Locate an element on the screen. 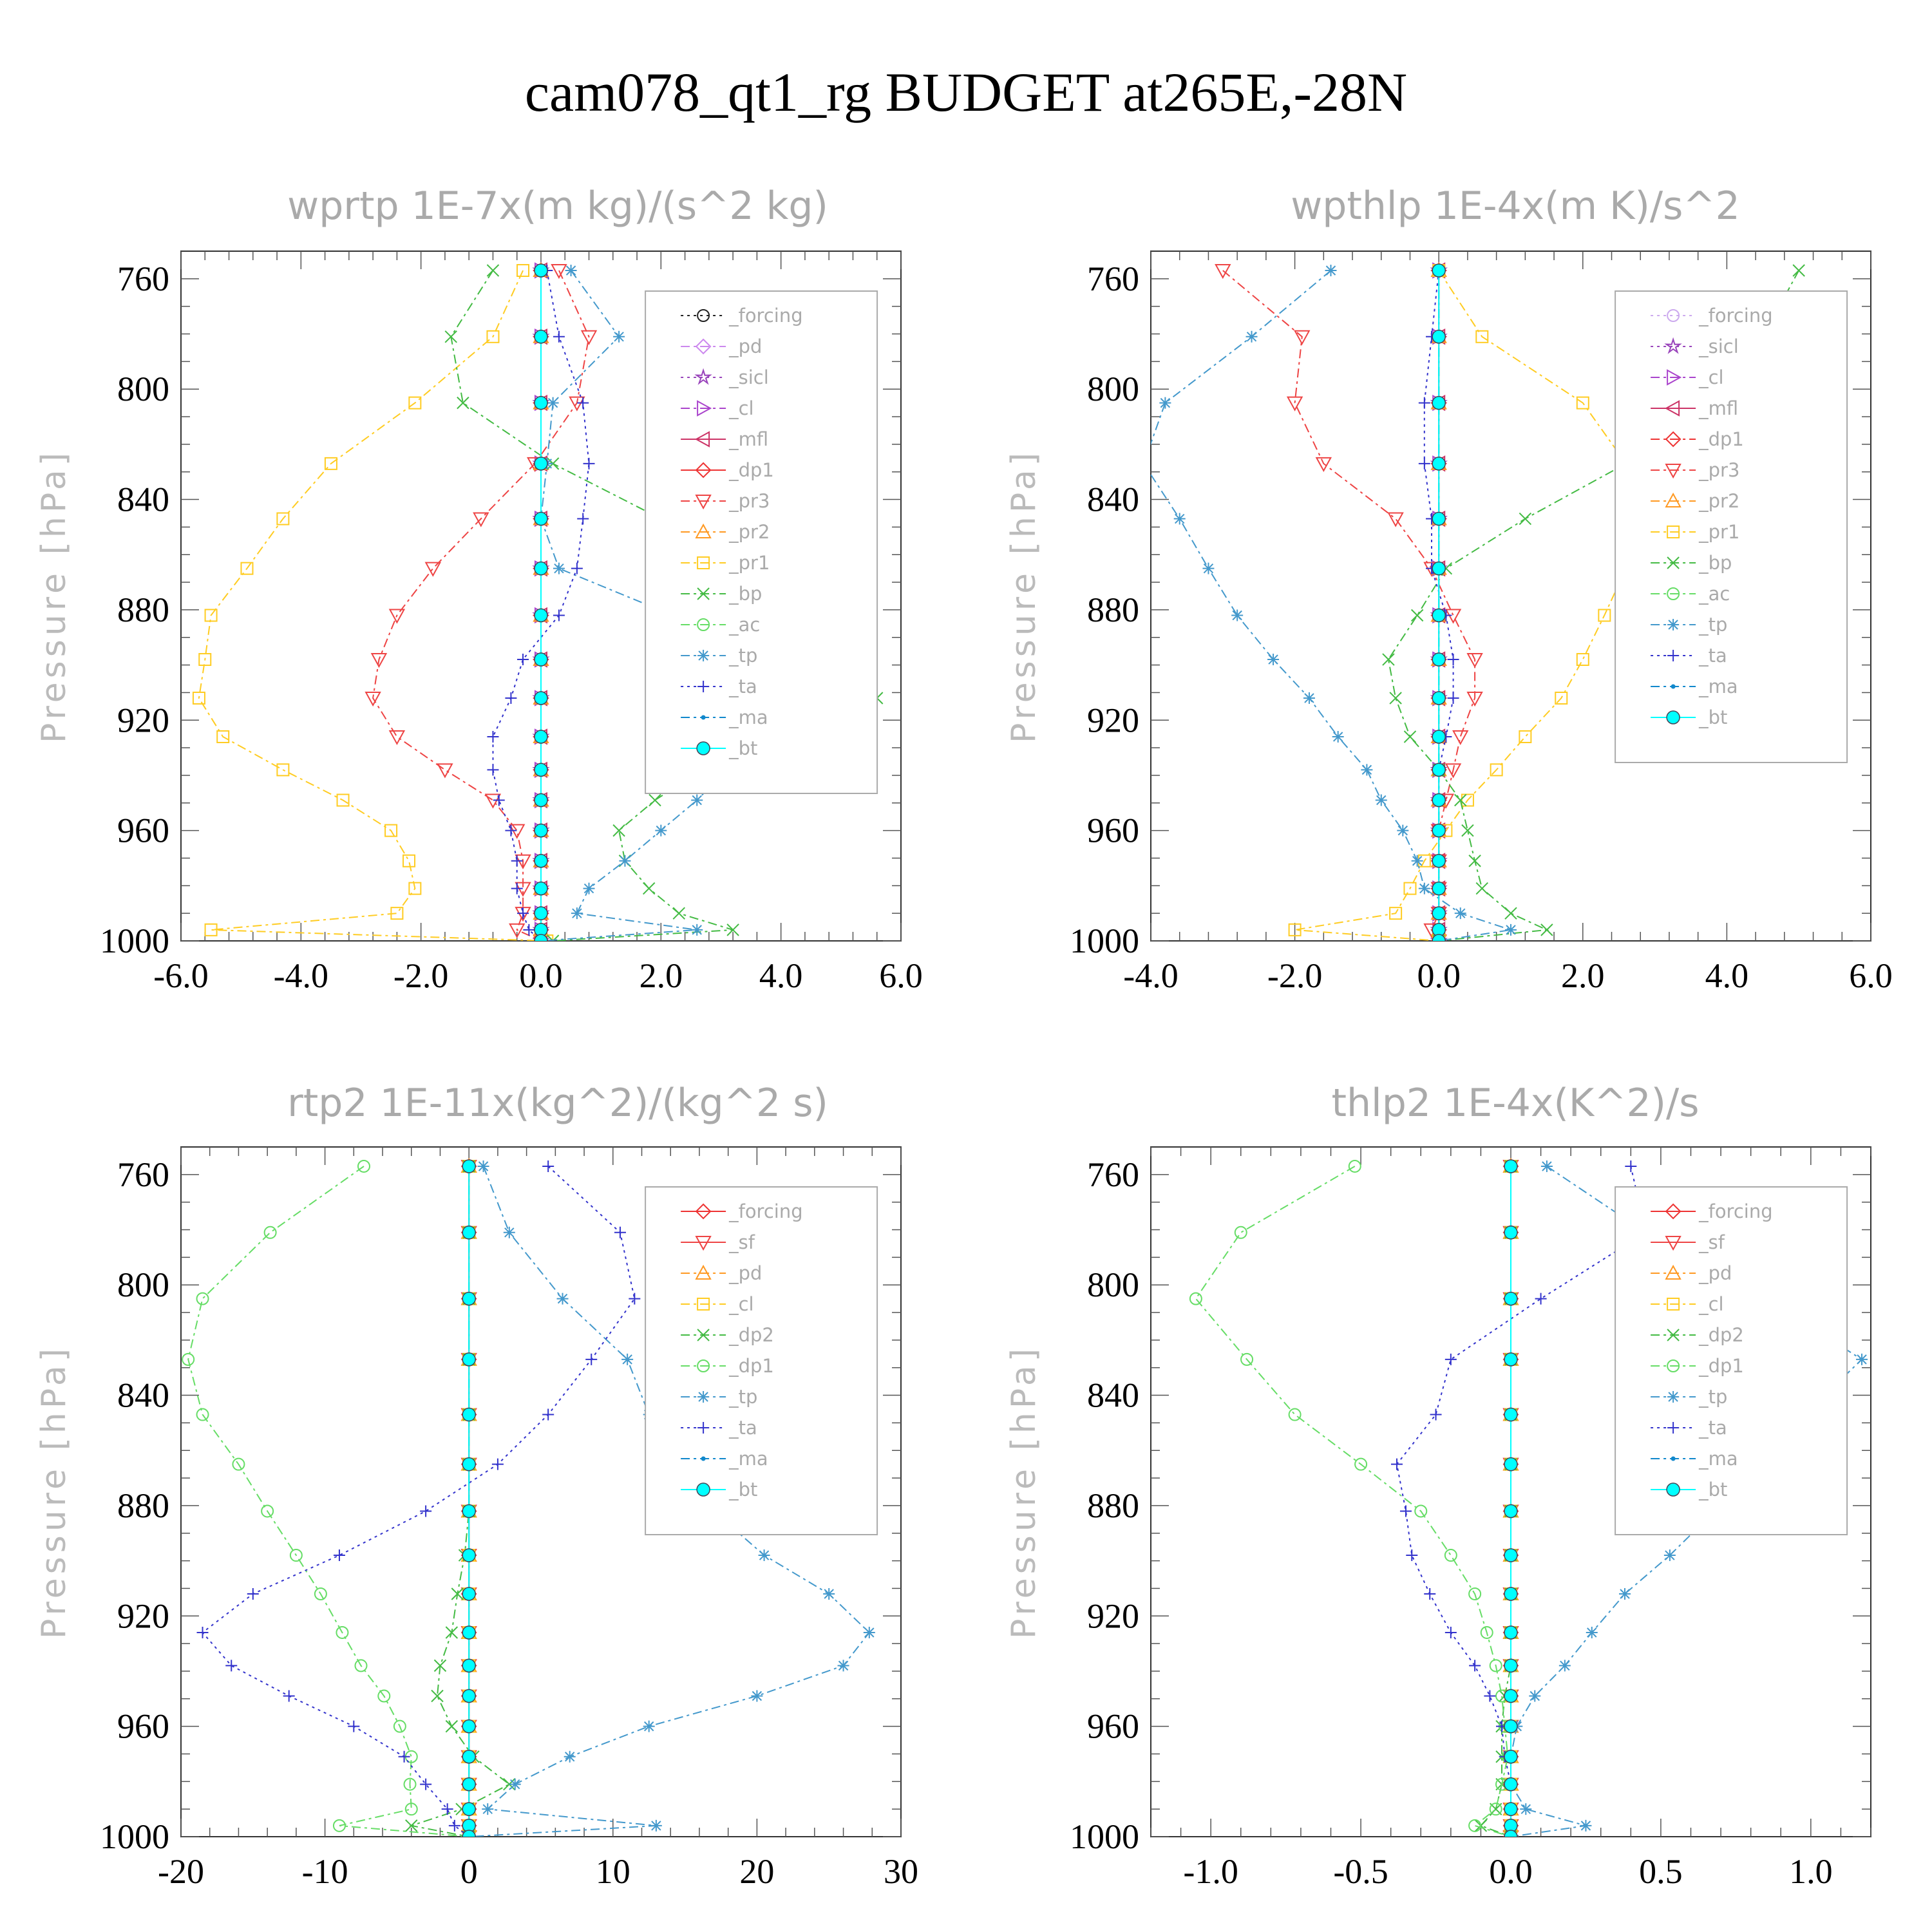 This screenshot has width=1932, height=1932. y-tick-label: 800 is located at coordinates (143, 1285).